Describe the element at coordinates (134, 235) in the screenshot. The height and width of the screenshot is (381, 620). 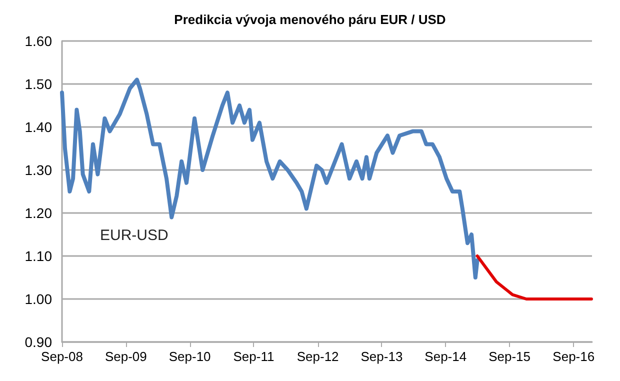
I see `series-label: EUR-USD` at that location.